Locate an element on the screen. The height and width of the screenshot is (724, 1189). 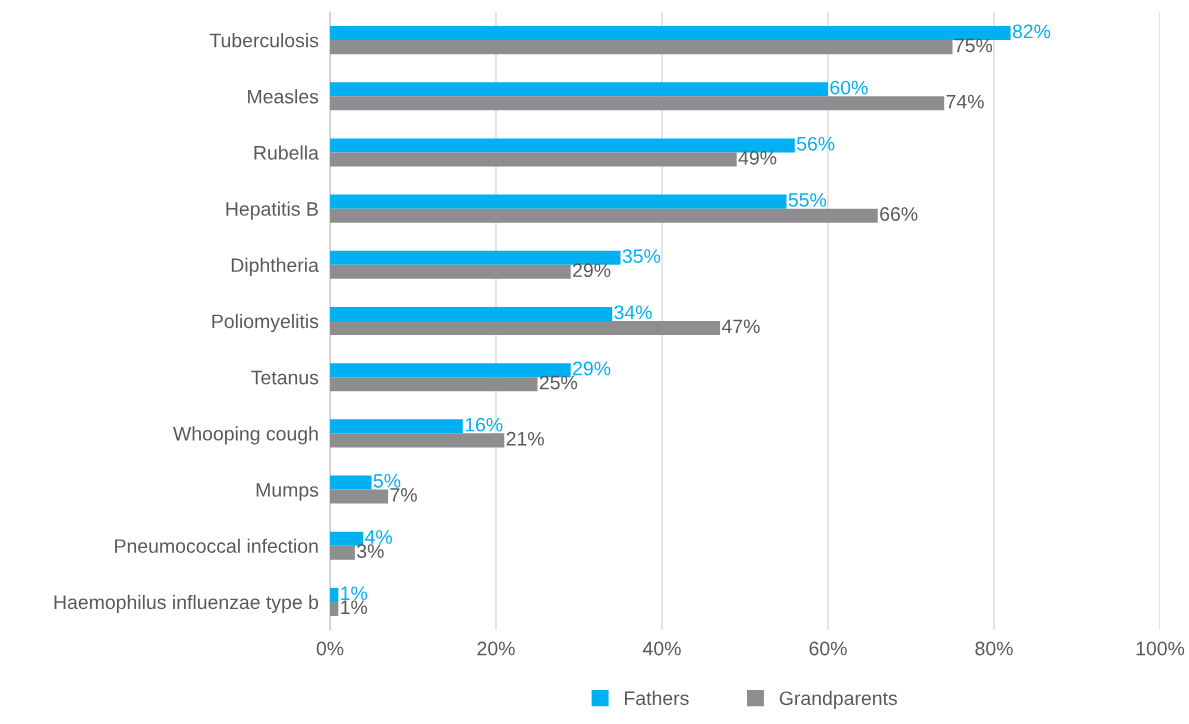
x-tick-label: 60% is located at coordinates (828, 648).